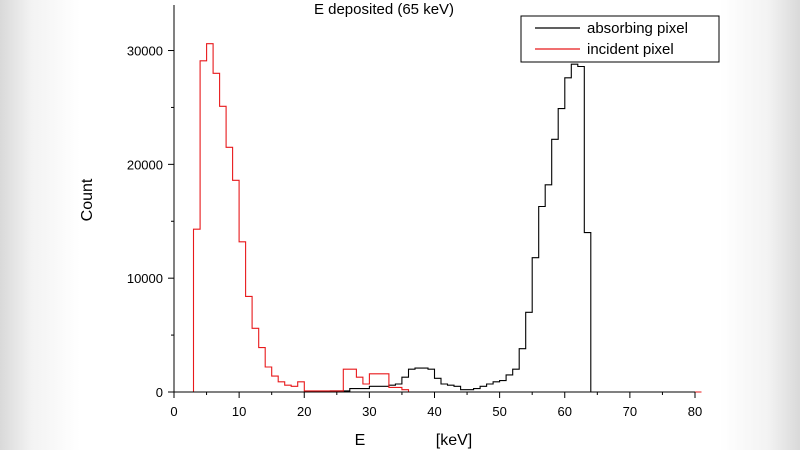 The height and width of the screenshot is (450, 800). Describe the element at coordinates (239, 411) in the screenshot. I see `x-tick-label: 10` at that location.